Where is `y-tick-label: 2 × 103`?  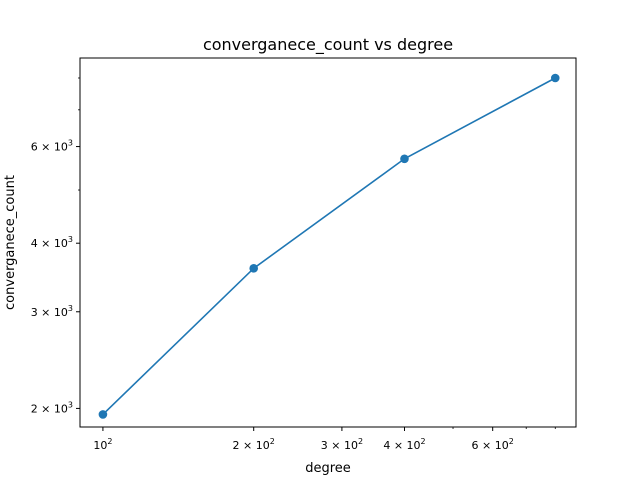
y-tick-label: 2 × 103 is located at coordinates (52, 407).